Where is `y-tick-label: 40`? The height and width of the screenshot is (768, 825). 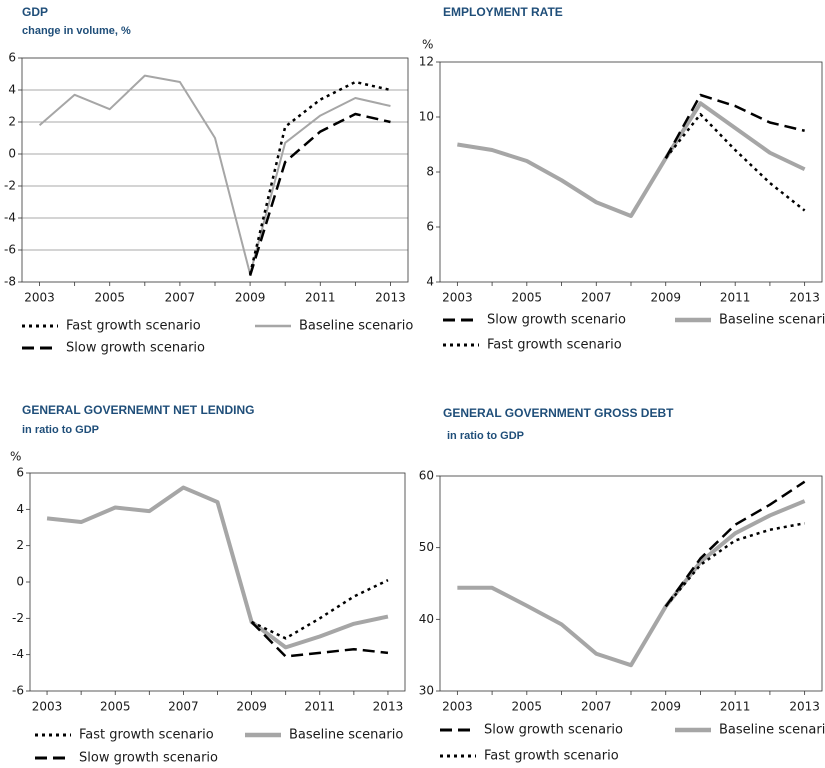
y-tick-label: 40 is located at coordinates (426, 619).